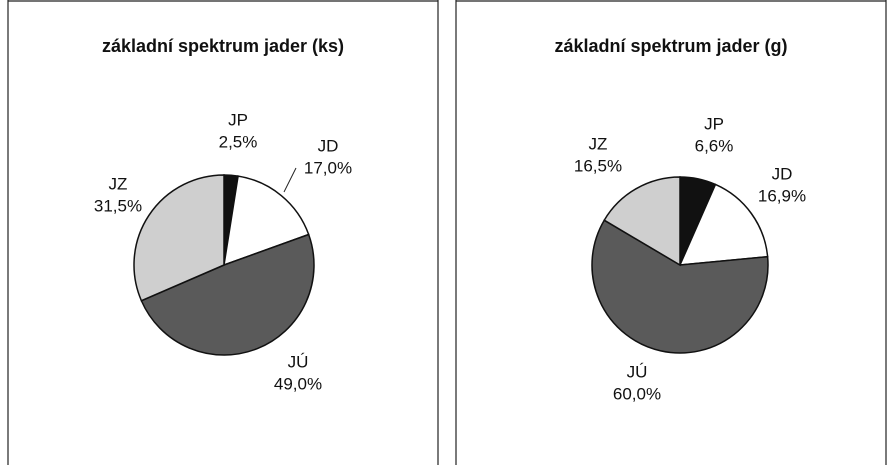 The height and width of the screenshot is (465, 888). What do you see at coordinates (290, 180) in the screenshot?
I see `leader-line` at bounding box center [290, 180].